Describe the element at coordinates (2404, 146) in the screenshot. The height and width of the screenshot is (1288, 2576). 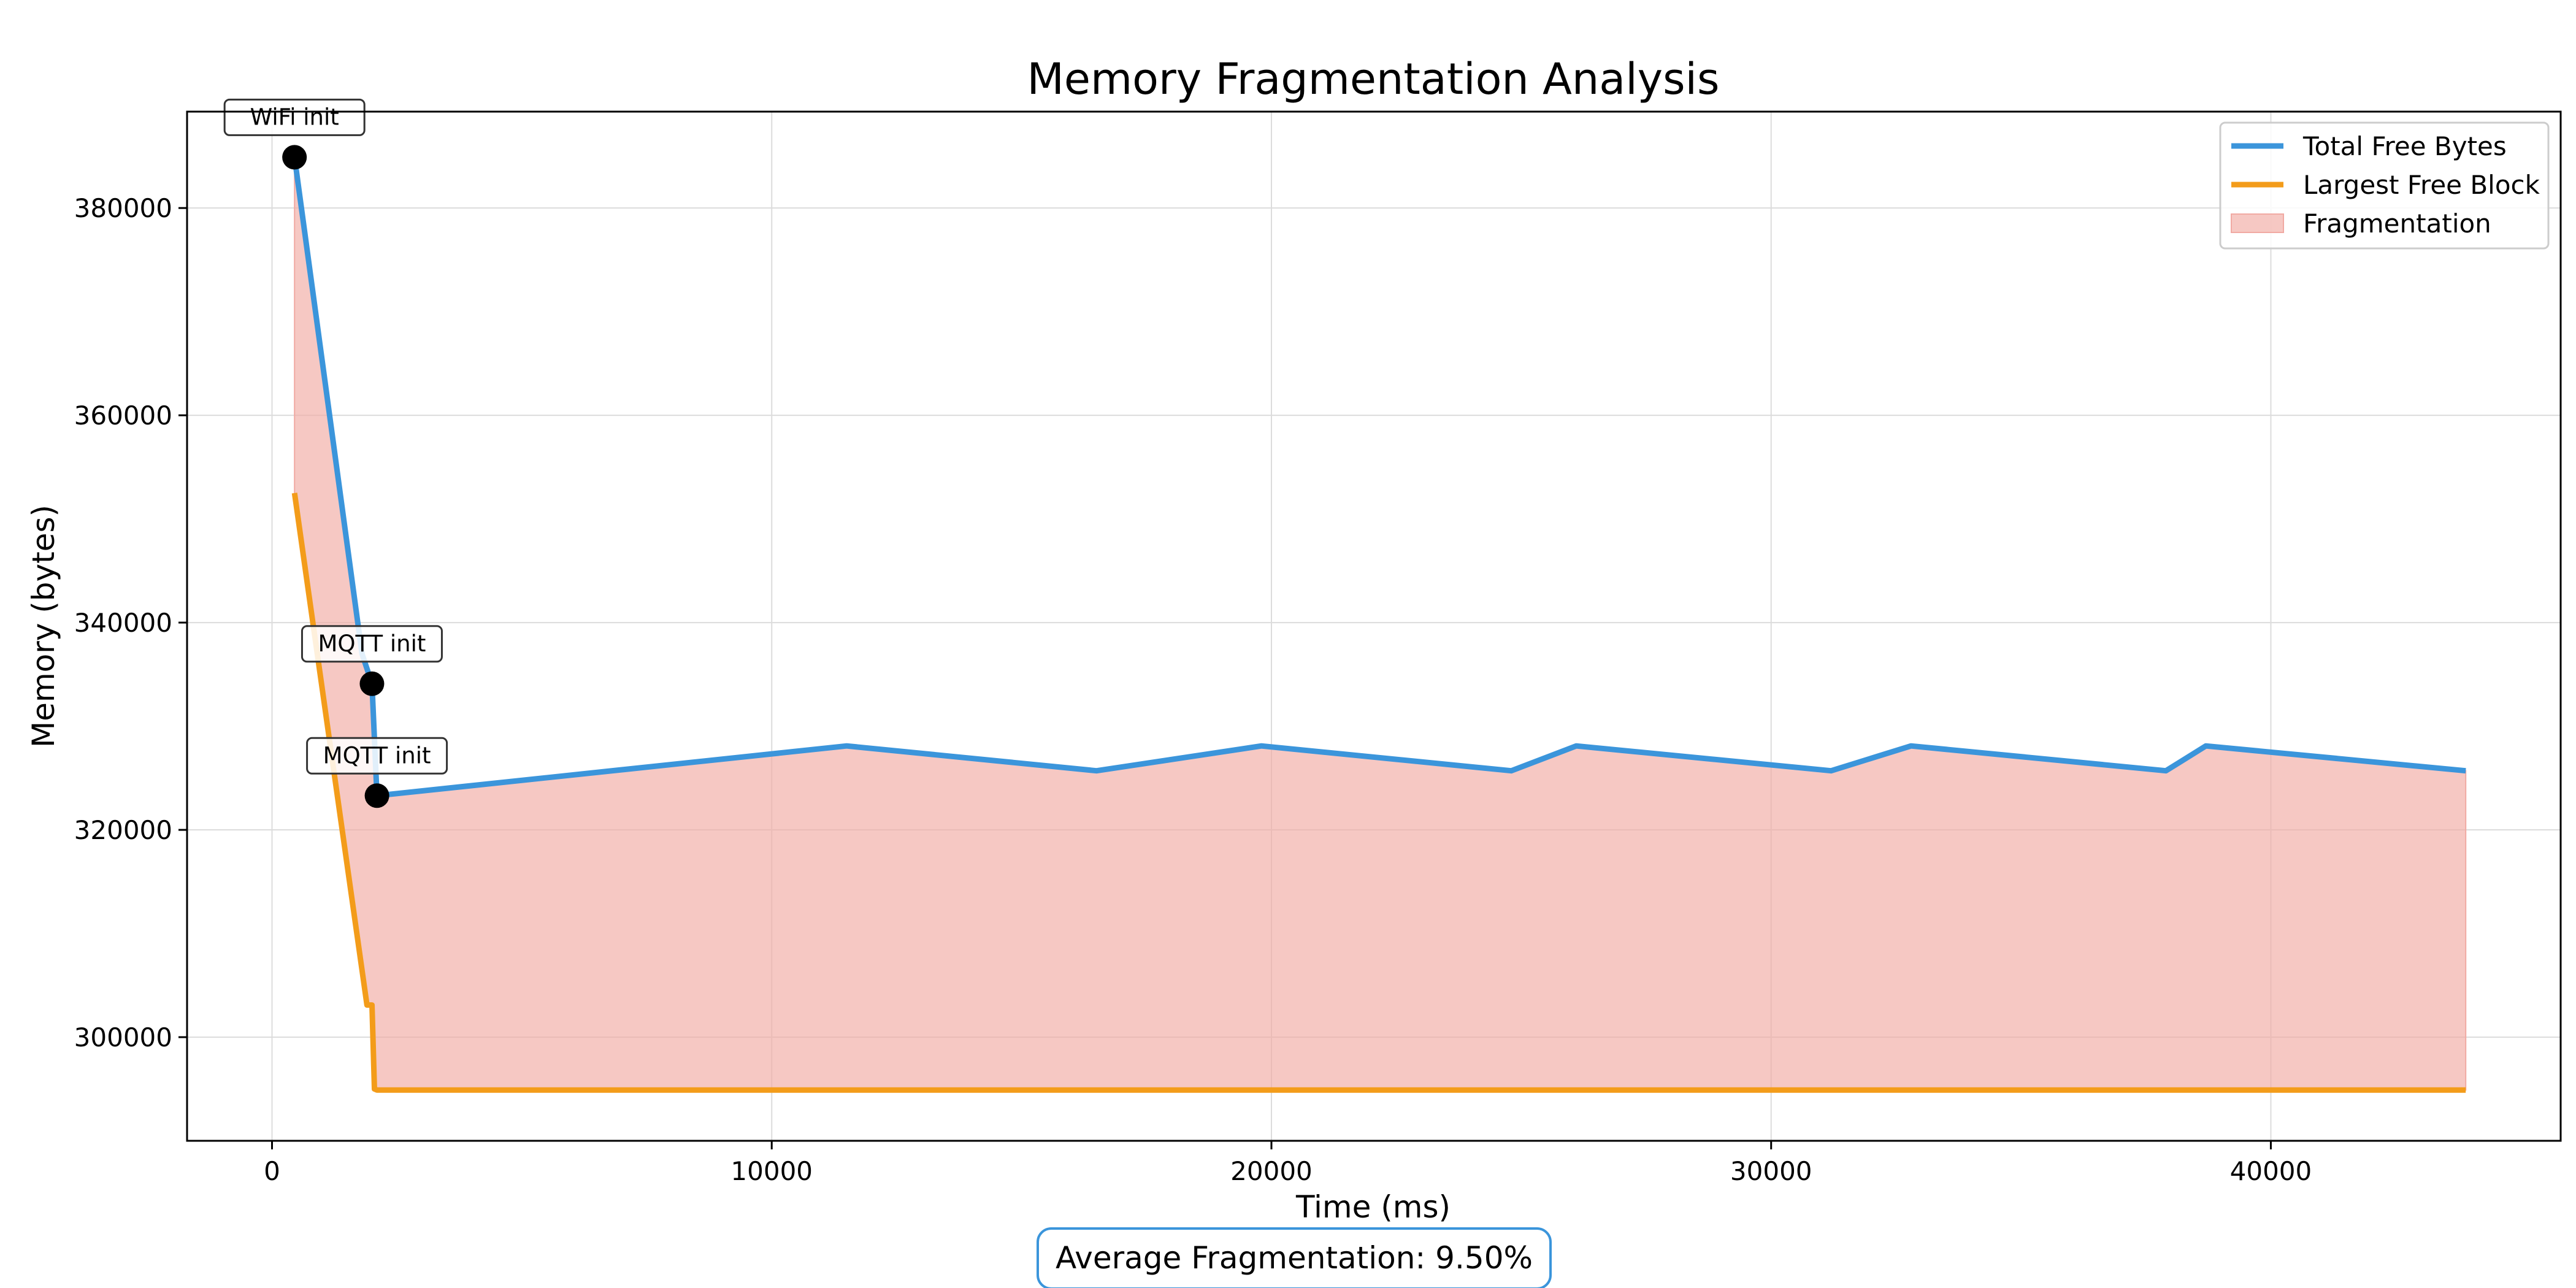
I see `legend-label: Total Free Bytes` at that location.